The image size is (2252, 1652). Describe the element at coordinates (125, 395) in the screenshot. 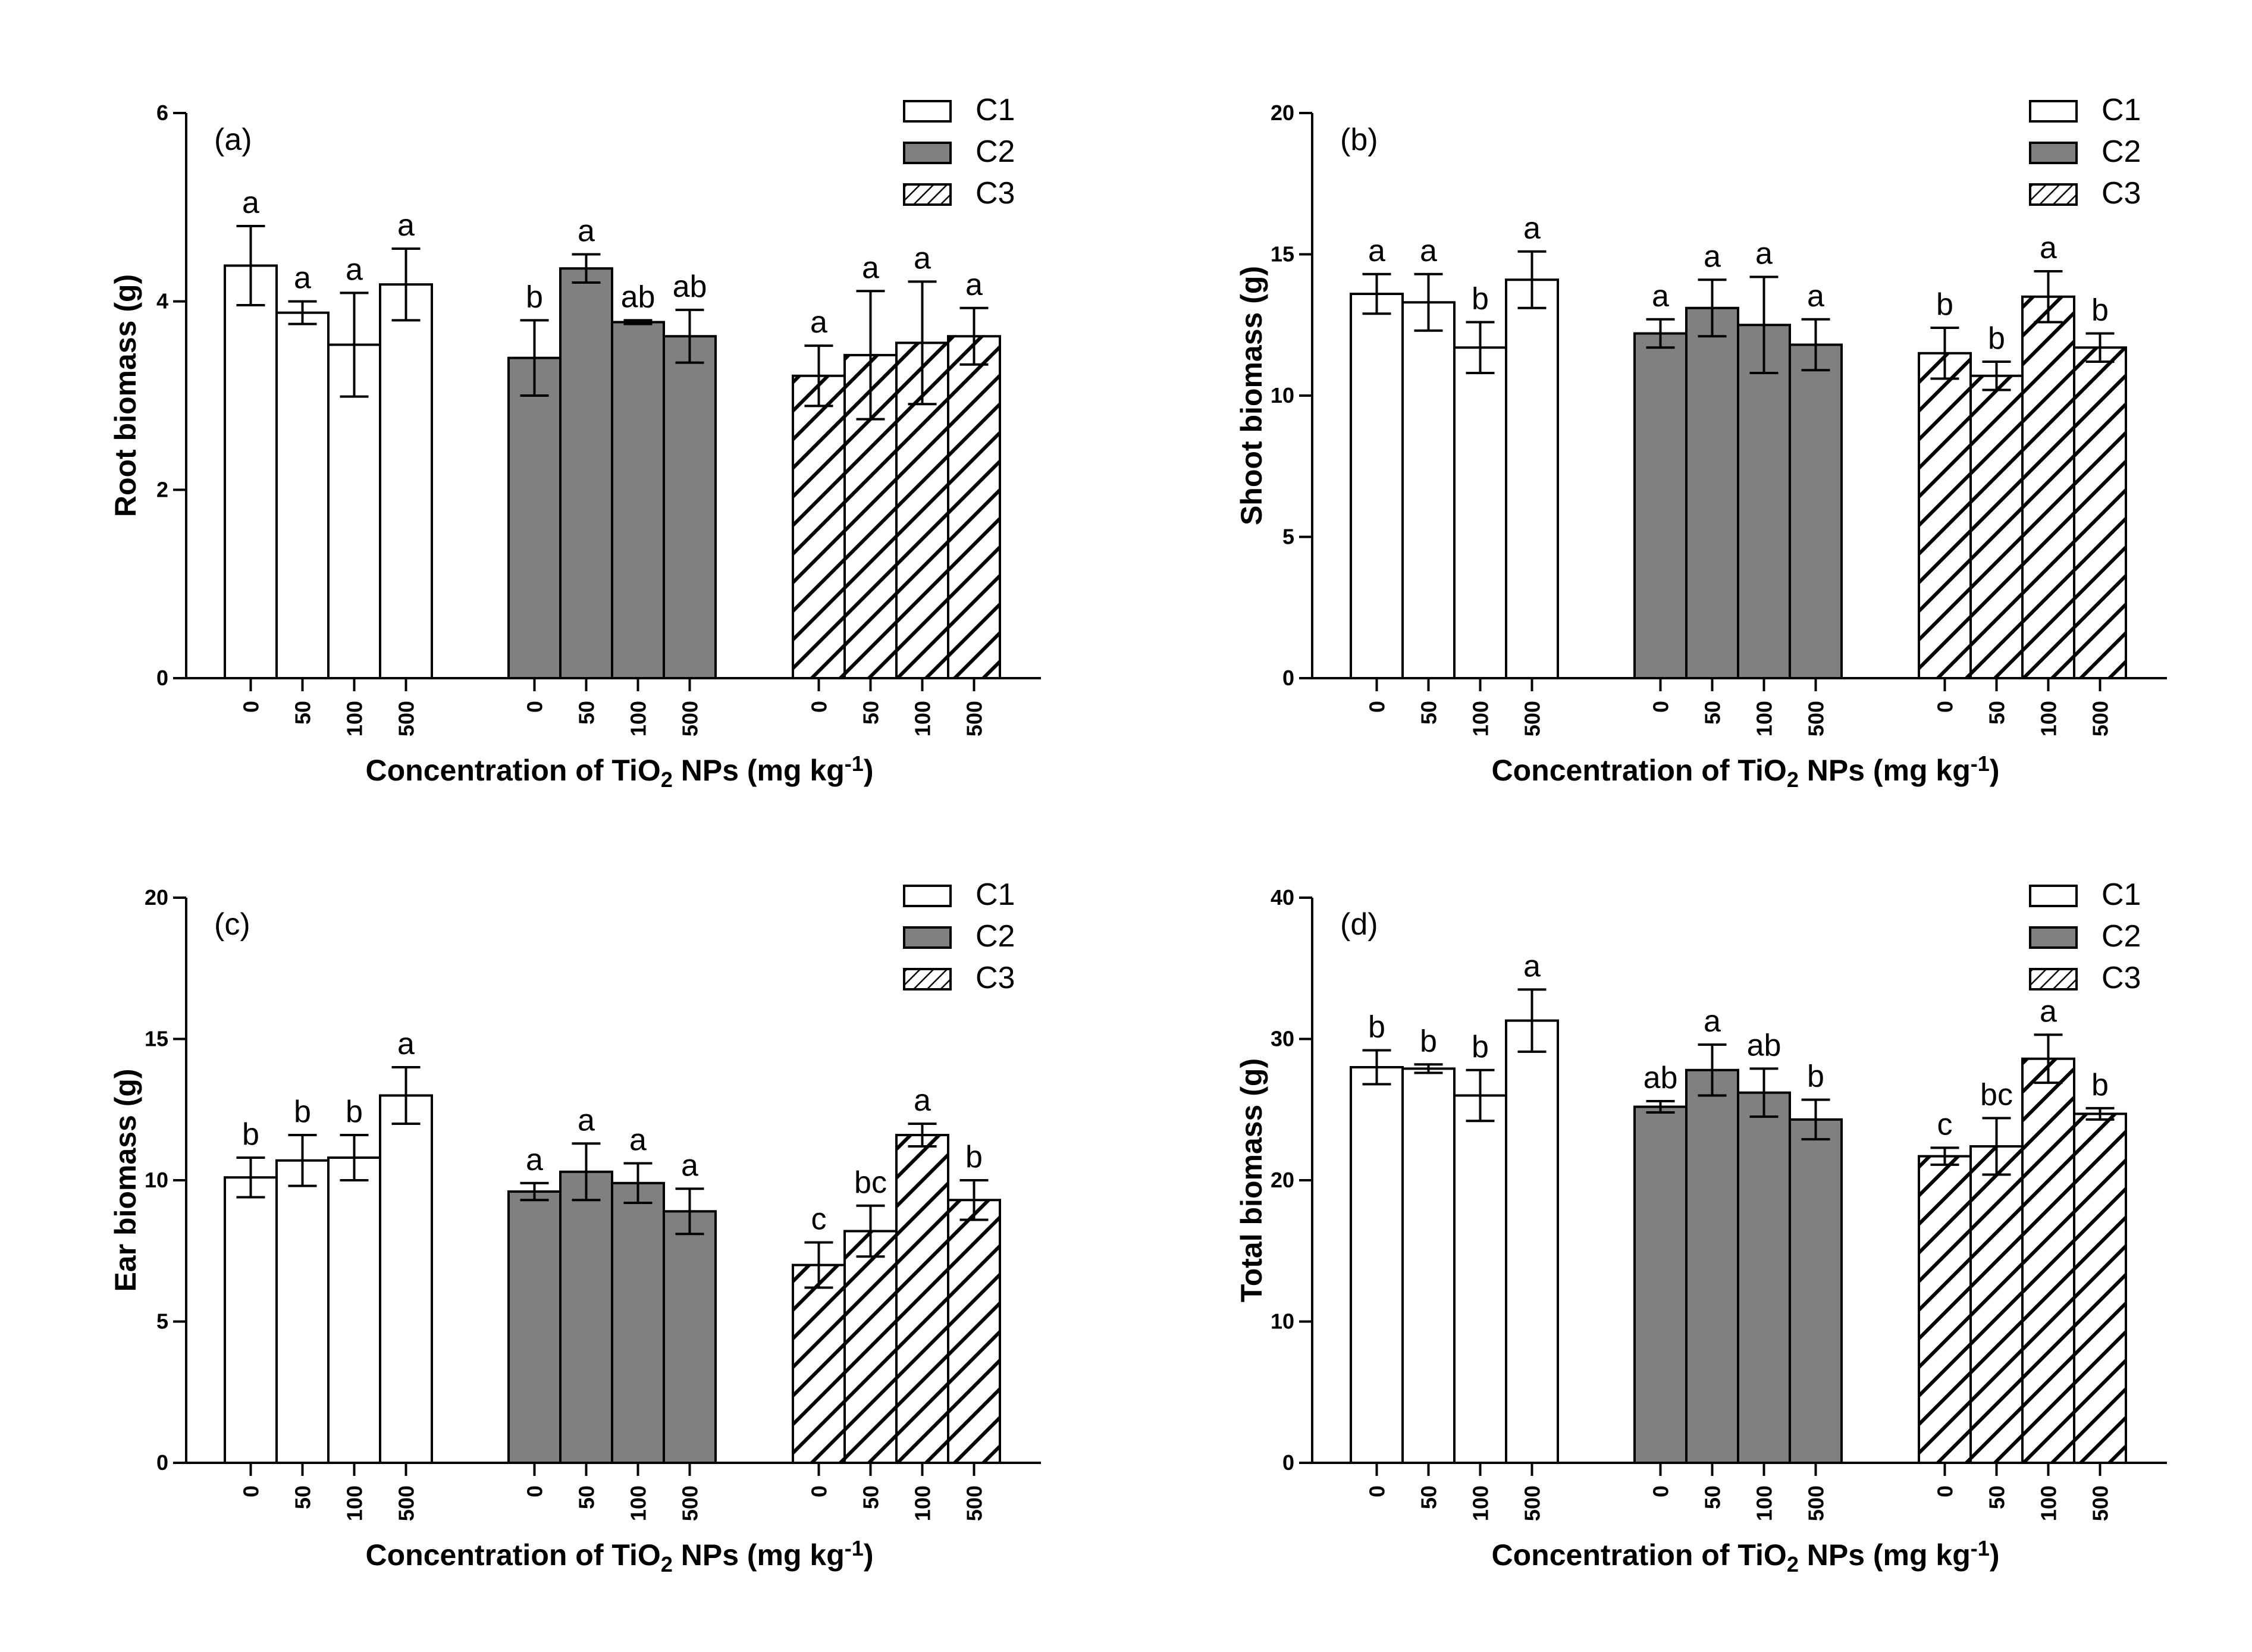

I see `y-axis-title: Root biomass (g)` at that location.